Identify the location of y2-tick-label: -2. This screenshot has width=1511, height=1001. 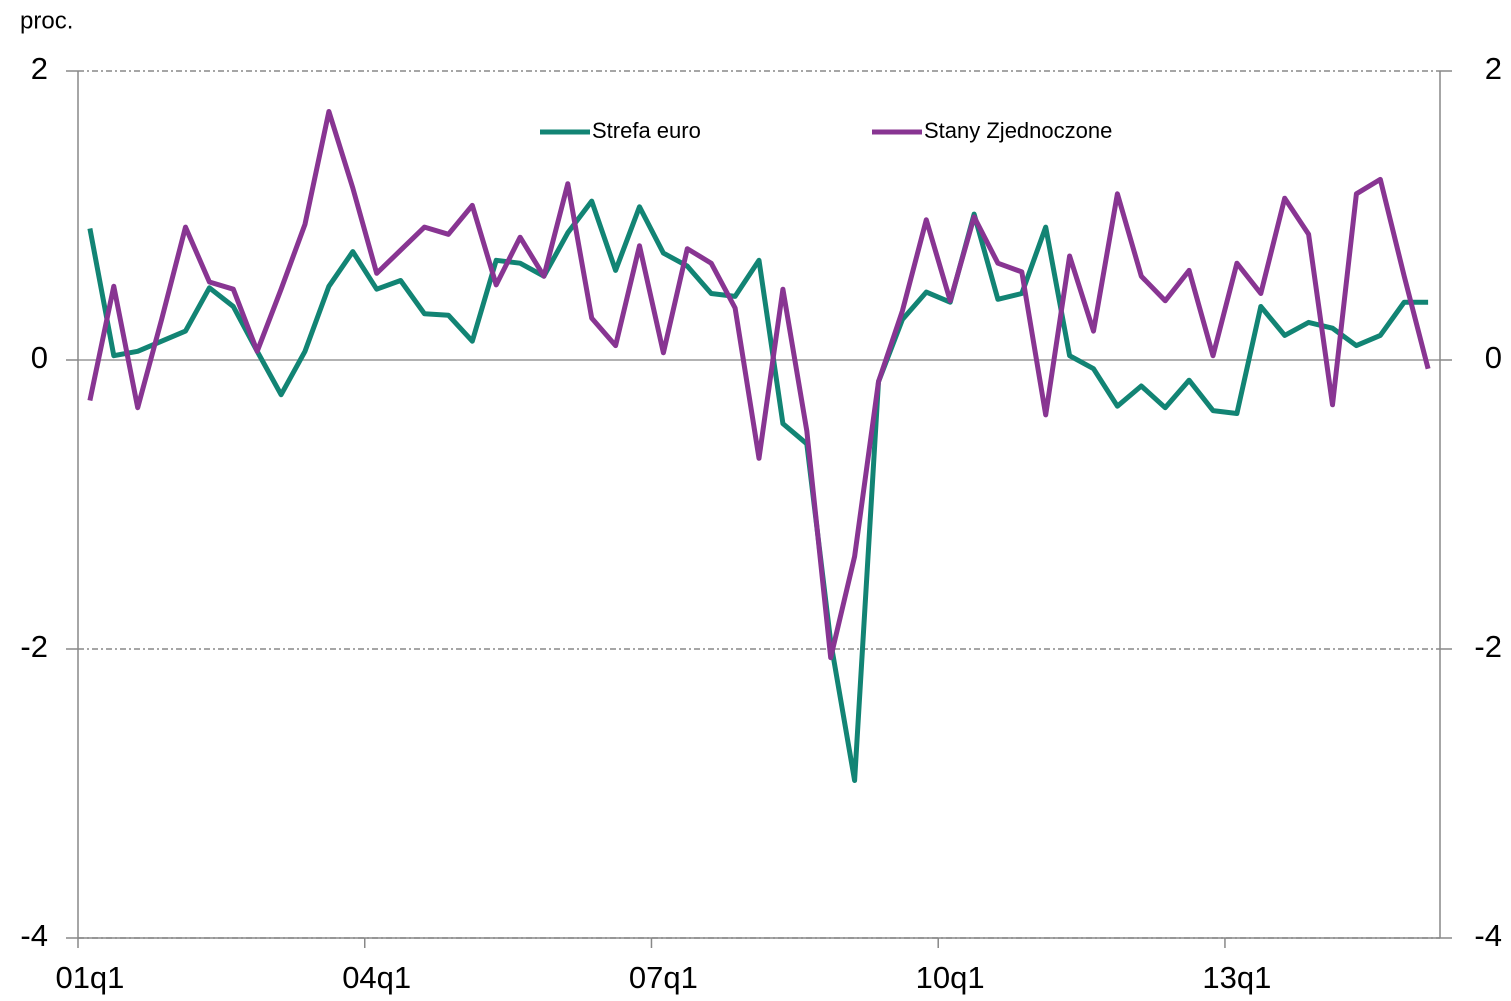
(1488, 646).